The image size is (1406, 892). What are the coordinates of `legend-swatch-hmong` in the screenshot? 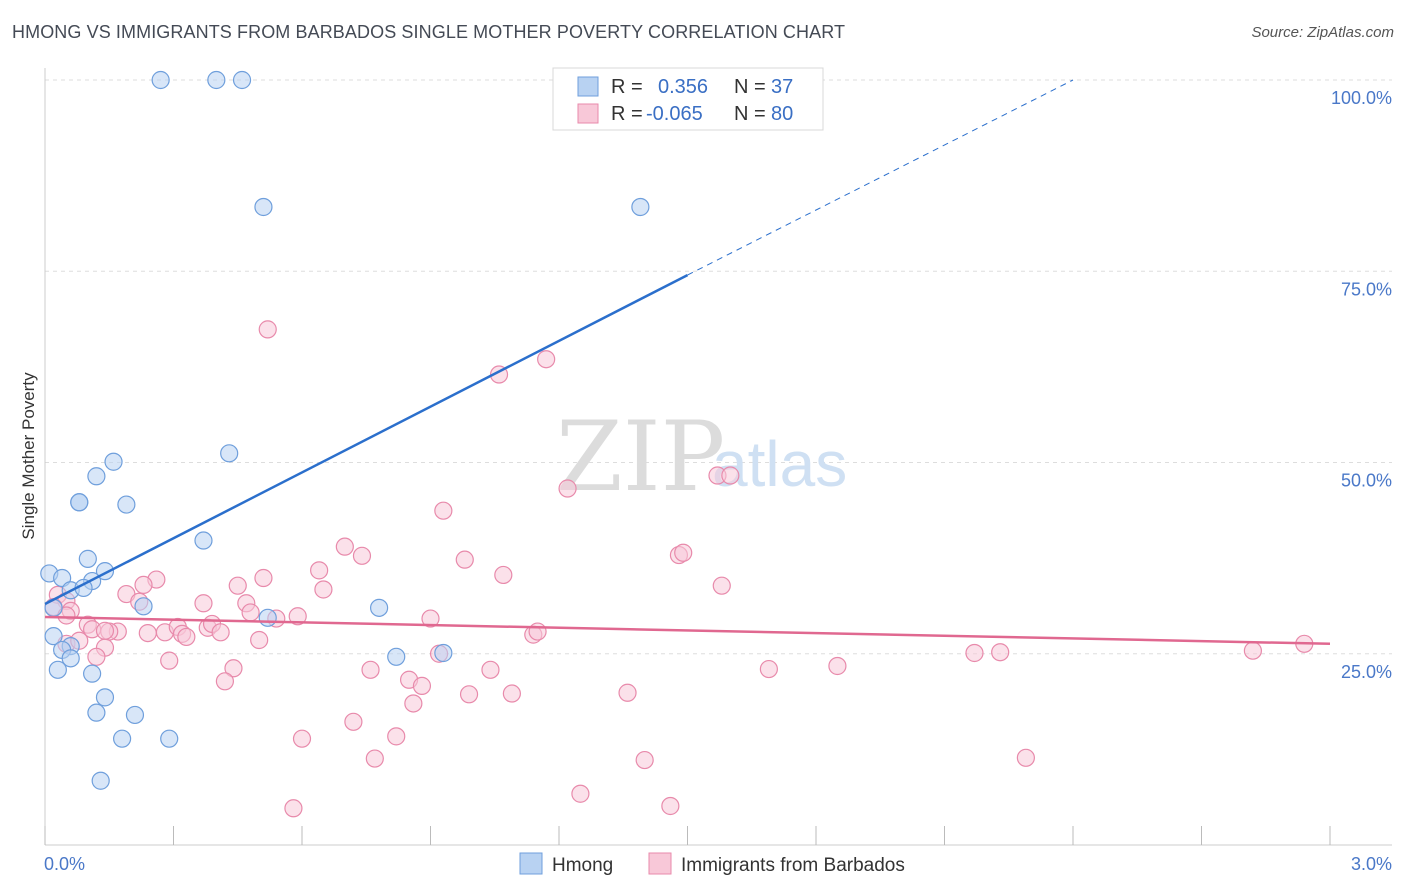 It's located at (588, 86).